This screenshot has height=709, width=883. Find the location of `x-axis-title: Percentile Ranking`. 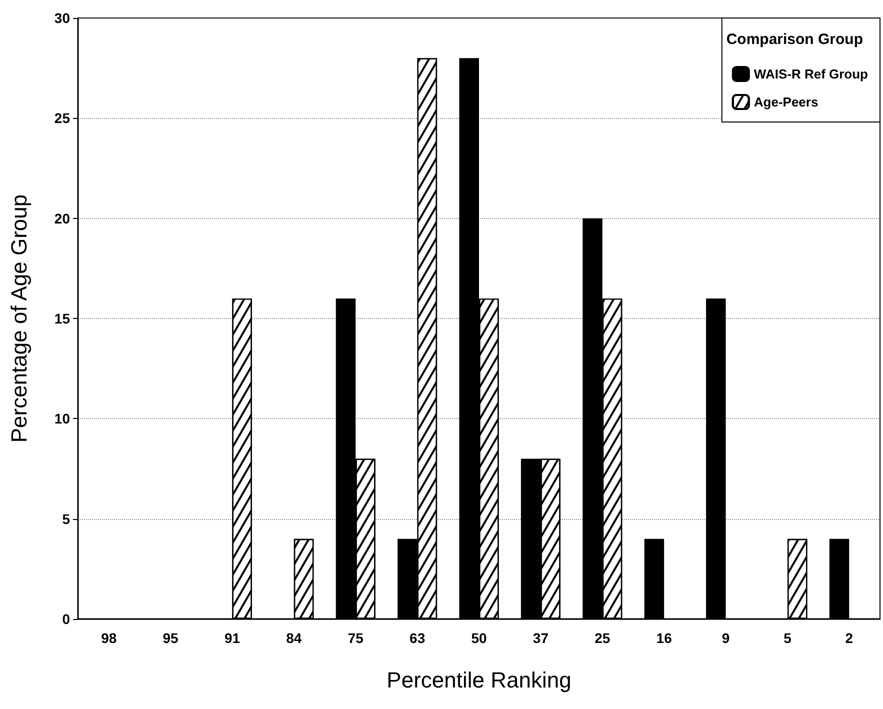

x-axis-title: Percentile Ranking is located at coordinates (479, 680).